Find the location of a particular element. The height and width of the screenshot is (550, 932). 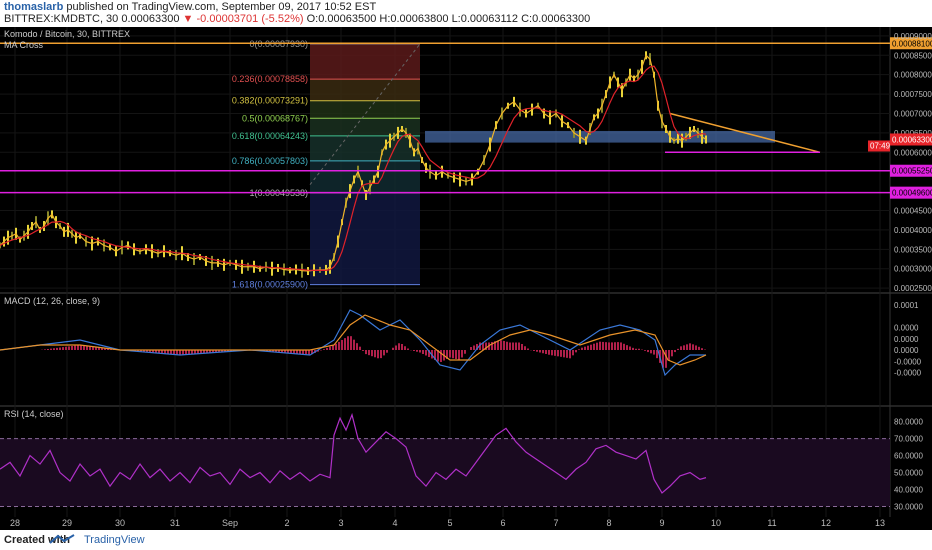

time-tick-label: Sep is located at coordinates (230, 523).